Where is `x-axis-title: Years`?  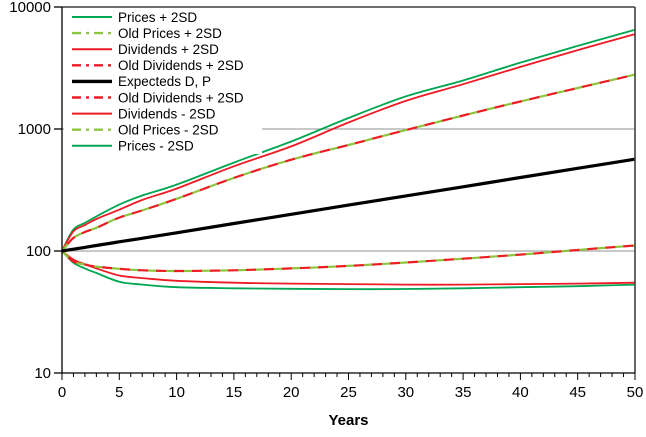 x-axis-title: Years is located at coordinates (348, 420).